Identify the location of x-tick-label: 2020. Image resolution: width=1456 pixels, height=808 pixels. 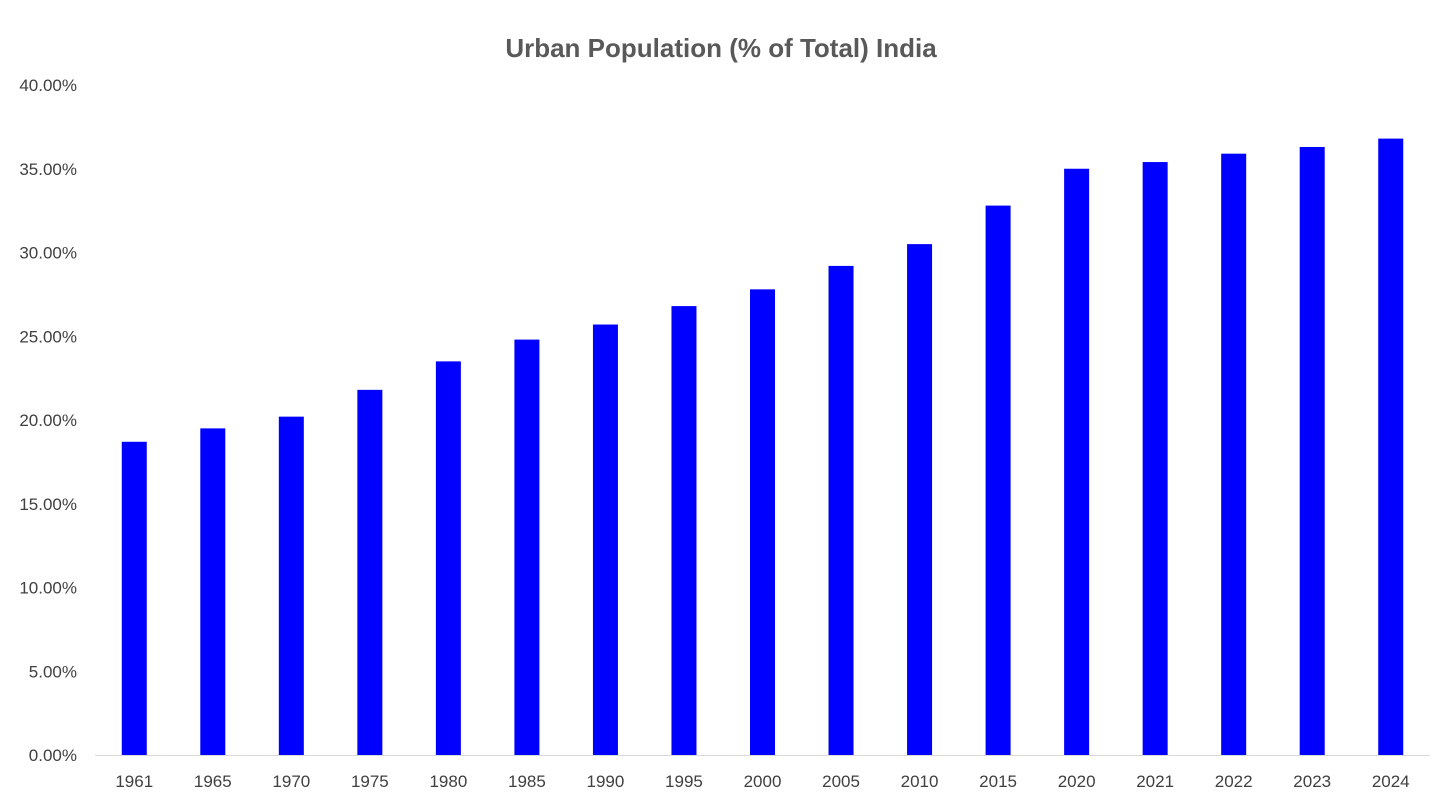
(1077, 781).